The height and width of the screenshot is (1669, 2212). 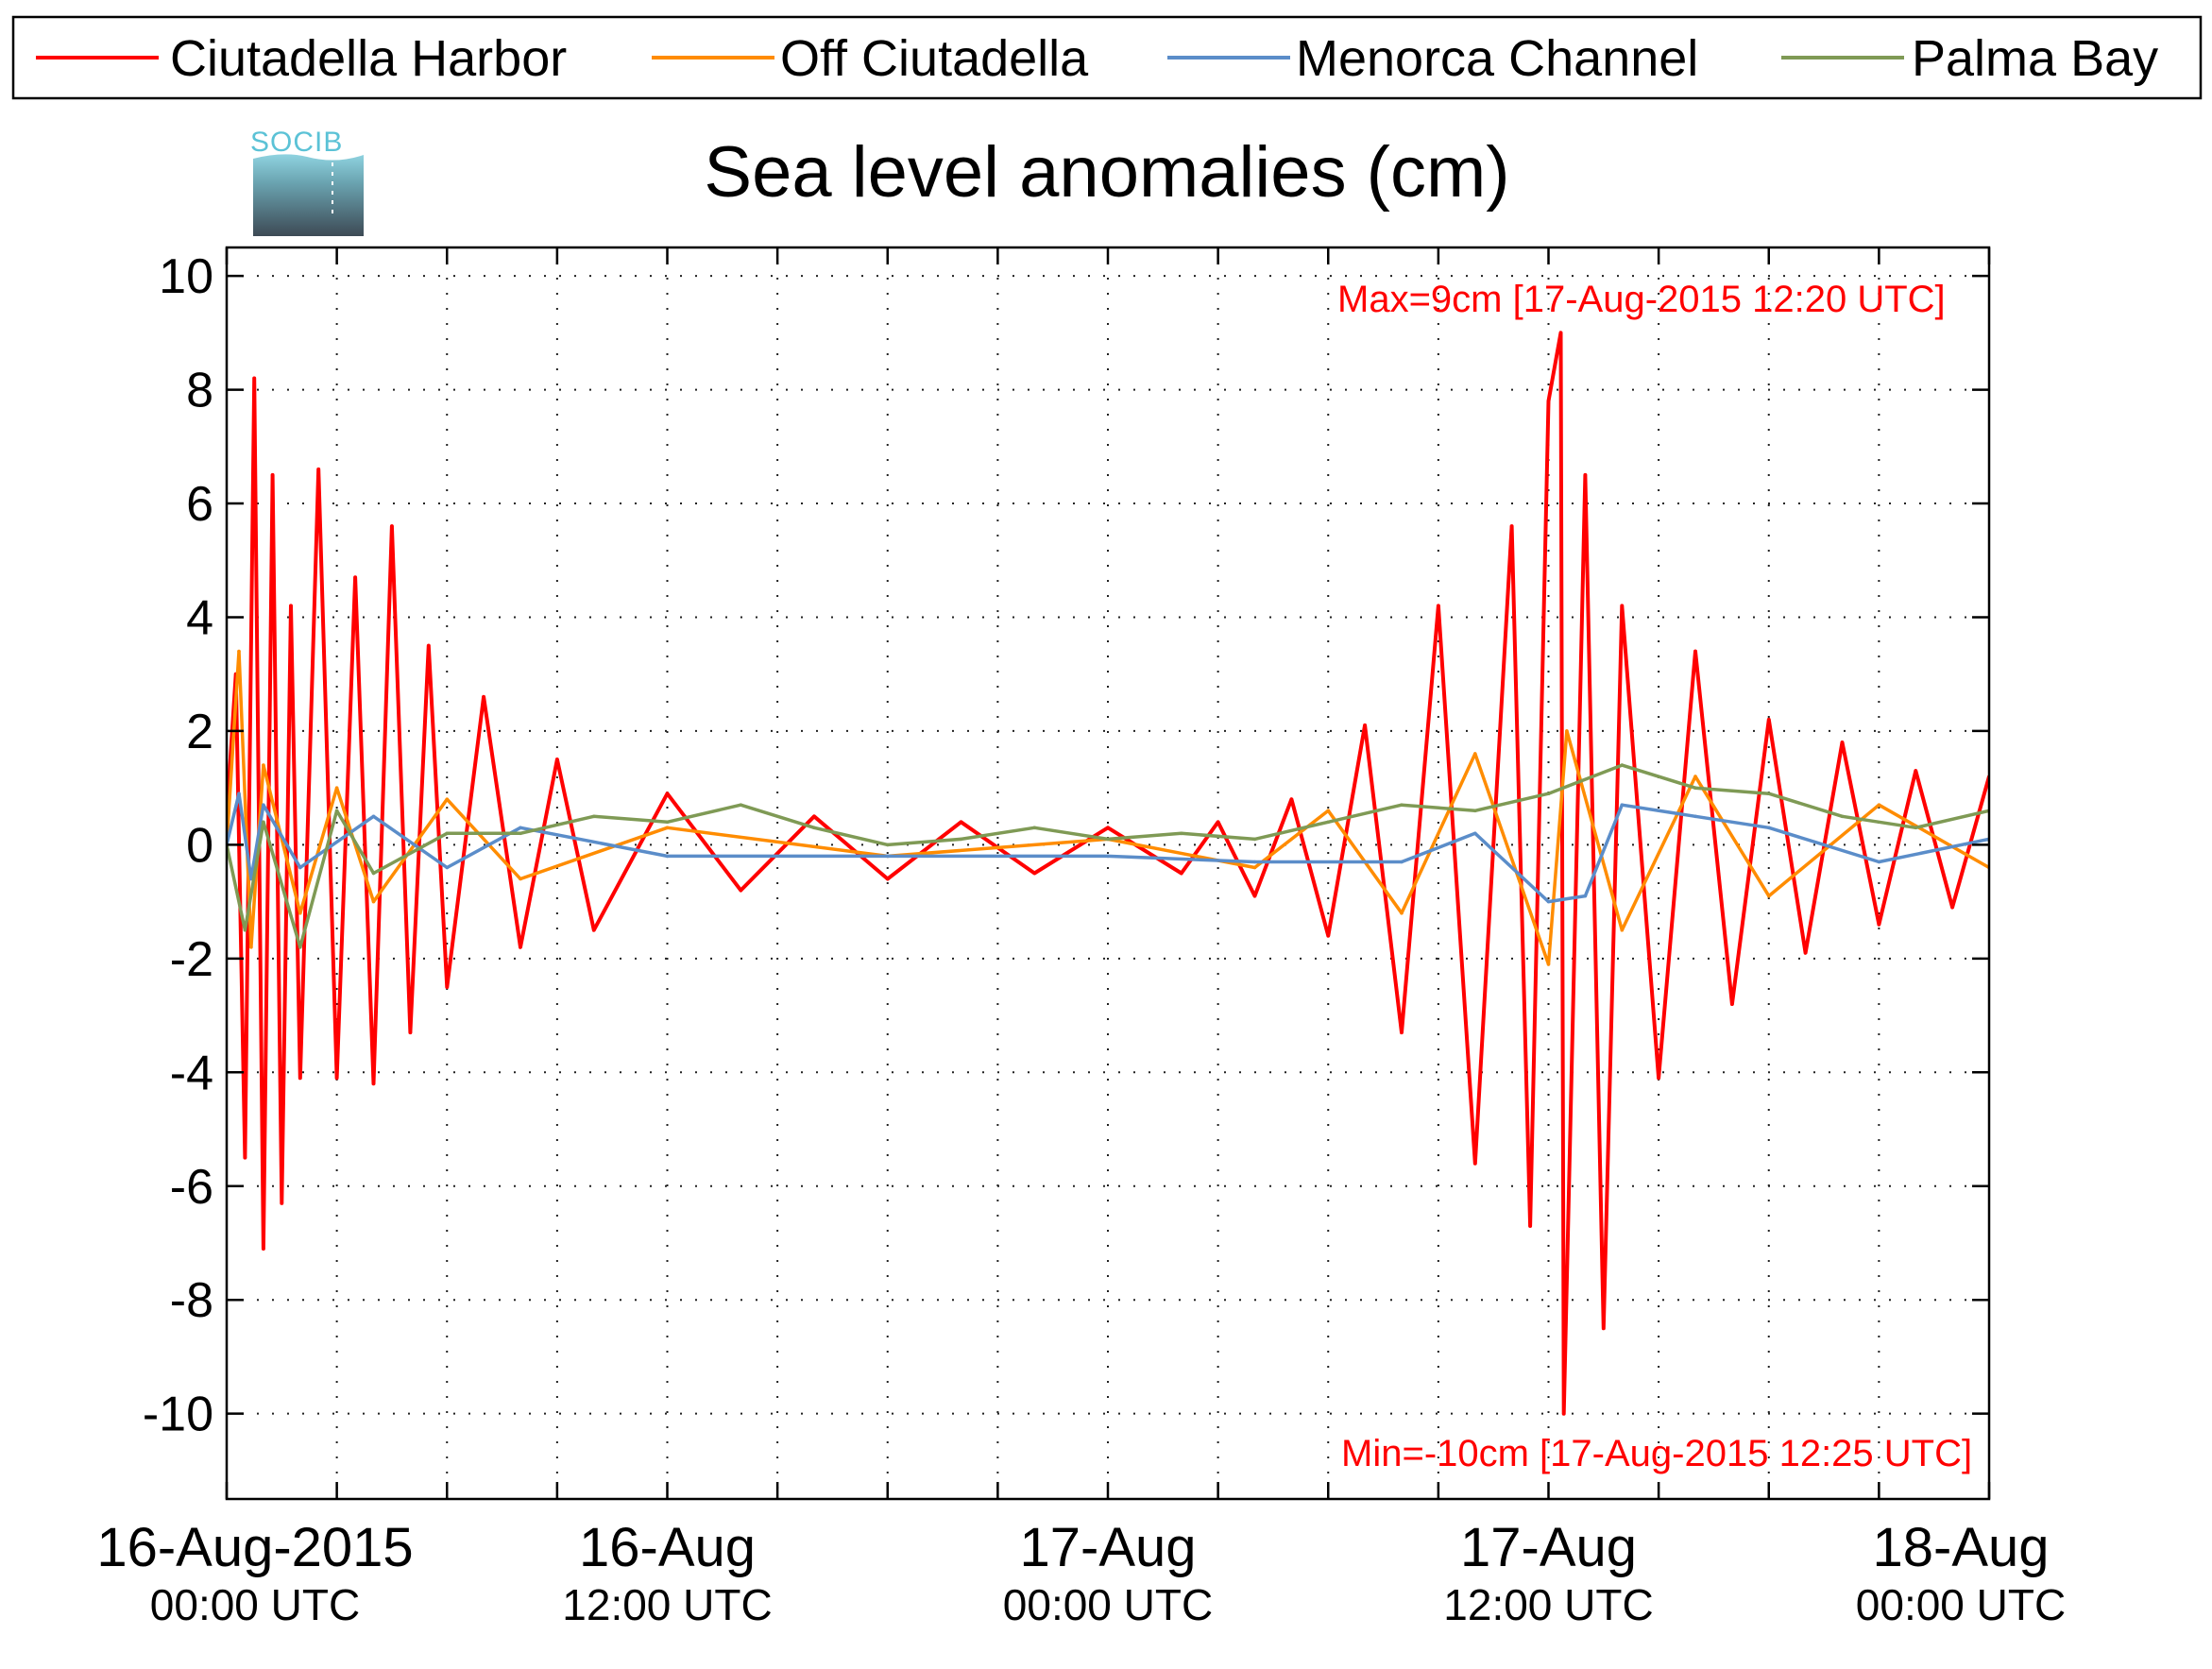 What do you see at coordinates (296, 143) in the screenshot?
I see `svg-text: SOCIB` at bounding box center [296, 143].